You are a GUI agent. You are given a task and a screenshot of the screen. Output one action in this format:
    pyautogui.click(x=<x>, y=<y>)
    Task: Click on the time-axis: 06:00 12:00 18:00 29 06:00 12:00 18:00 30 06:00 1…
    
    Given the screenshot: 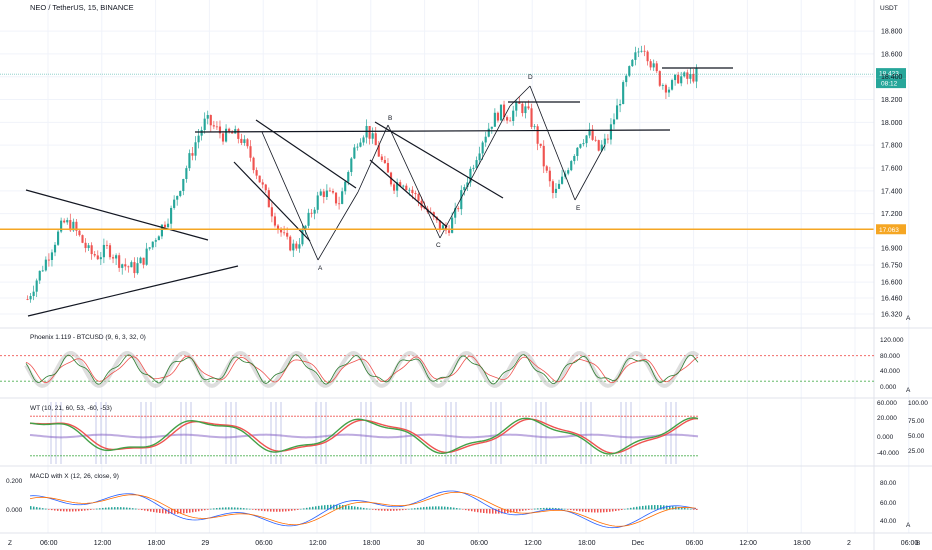 What is the action you would take?
    pyautogui.click(x=479, y=543)
    